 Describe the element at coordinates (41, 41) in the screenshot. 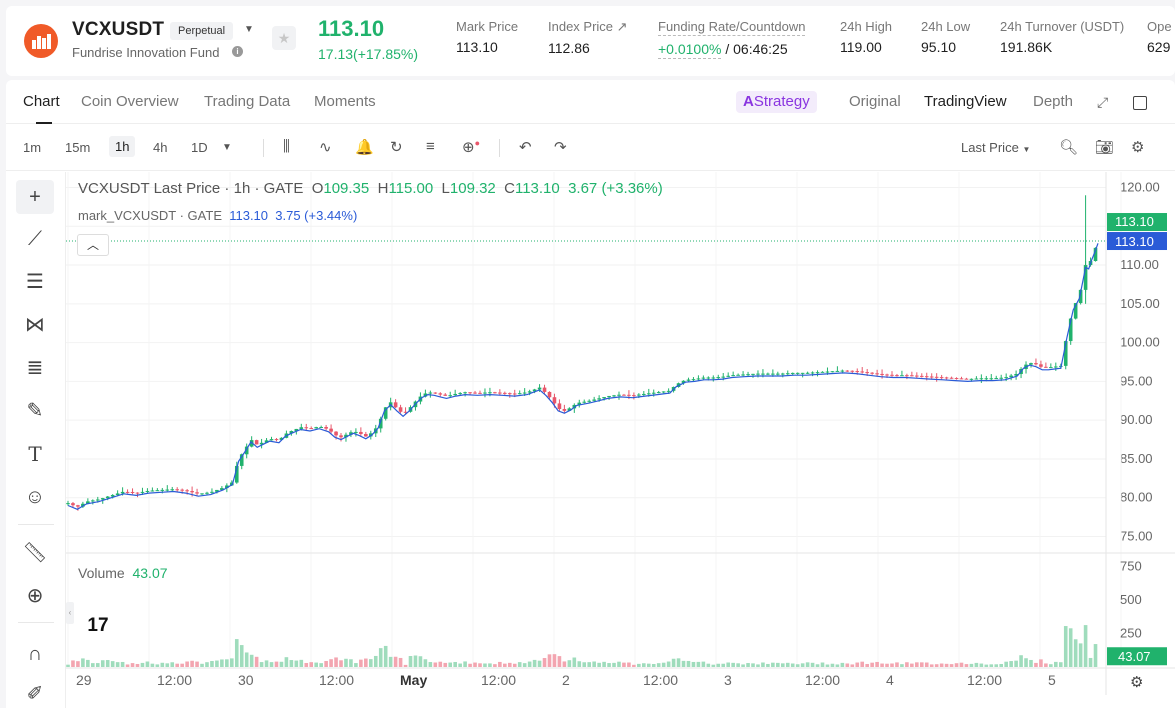

I see `coin-logo` at that location.